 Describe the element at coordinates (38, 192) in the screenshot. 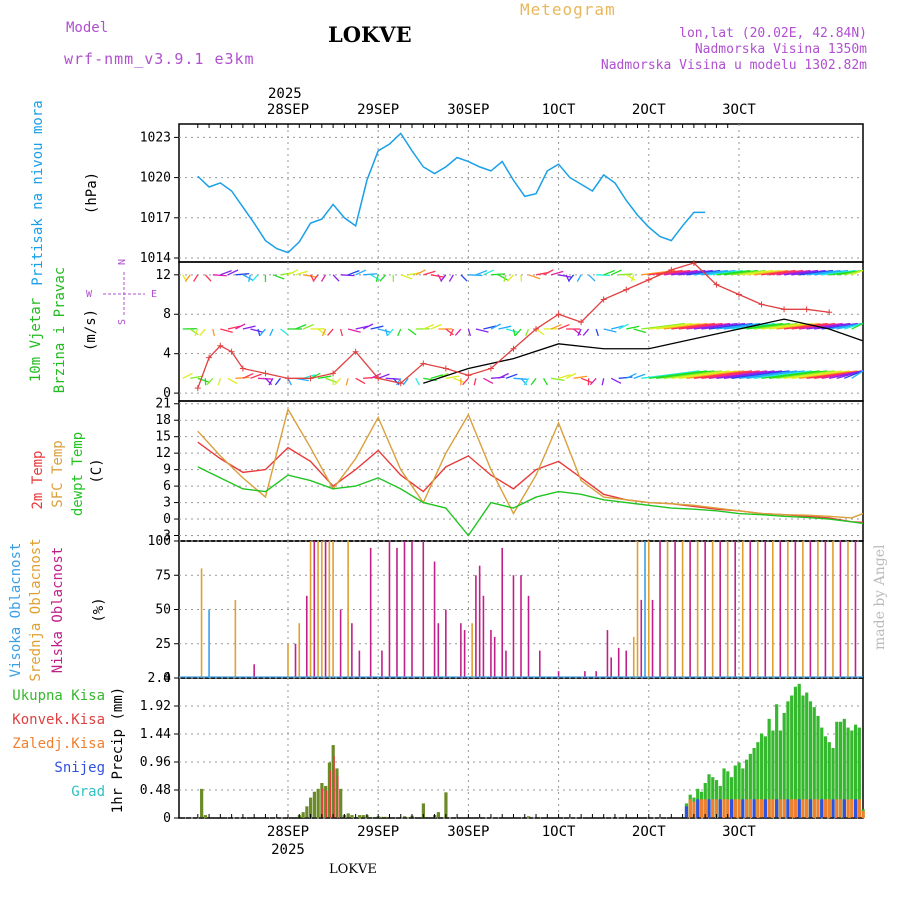

I see `pressure-title: Pritisak na nivou mora` at that location.